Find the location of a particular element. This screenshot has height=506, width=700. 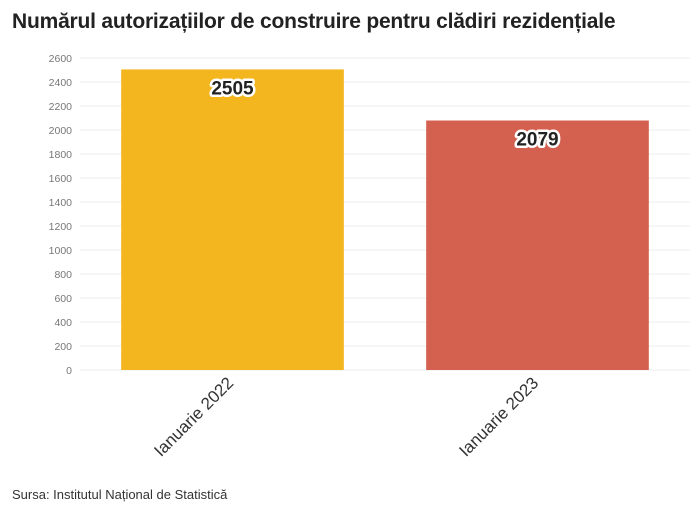

source-note: Sursa: Institutul Național de Statistică is located at coordinates (120, 494).